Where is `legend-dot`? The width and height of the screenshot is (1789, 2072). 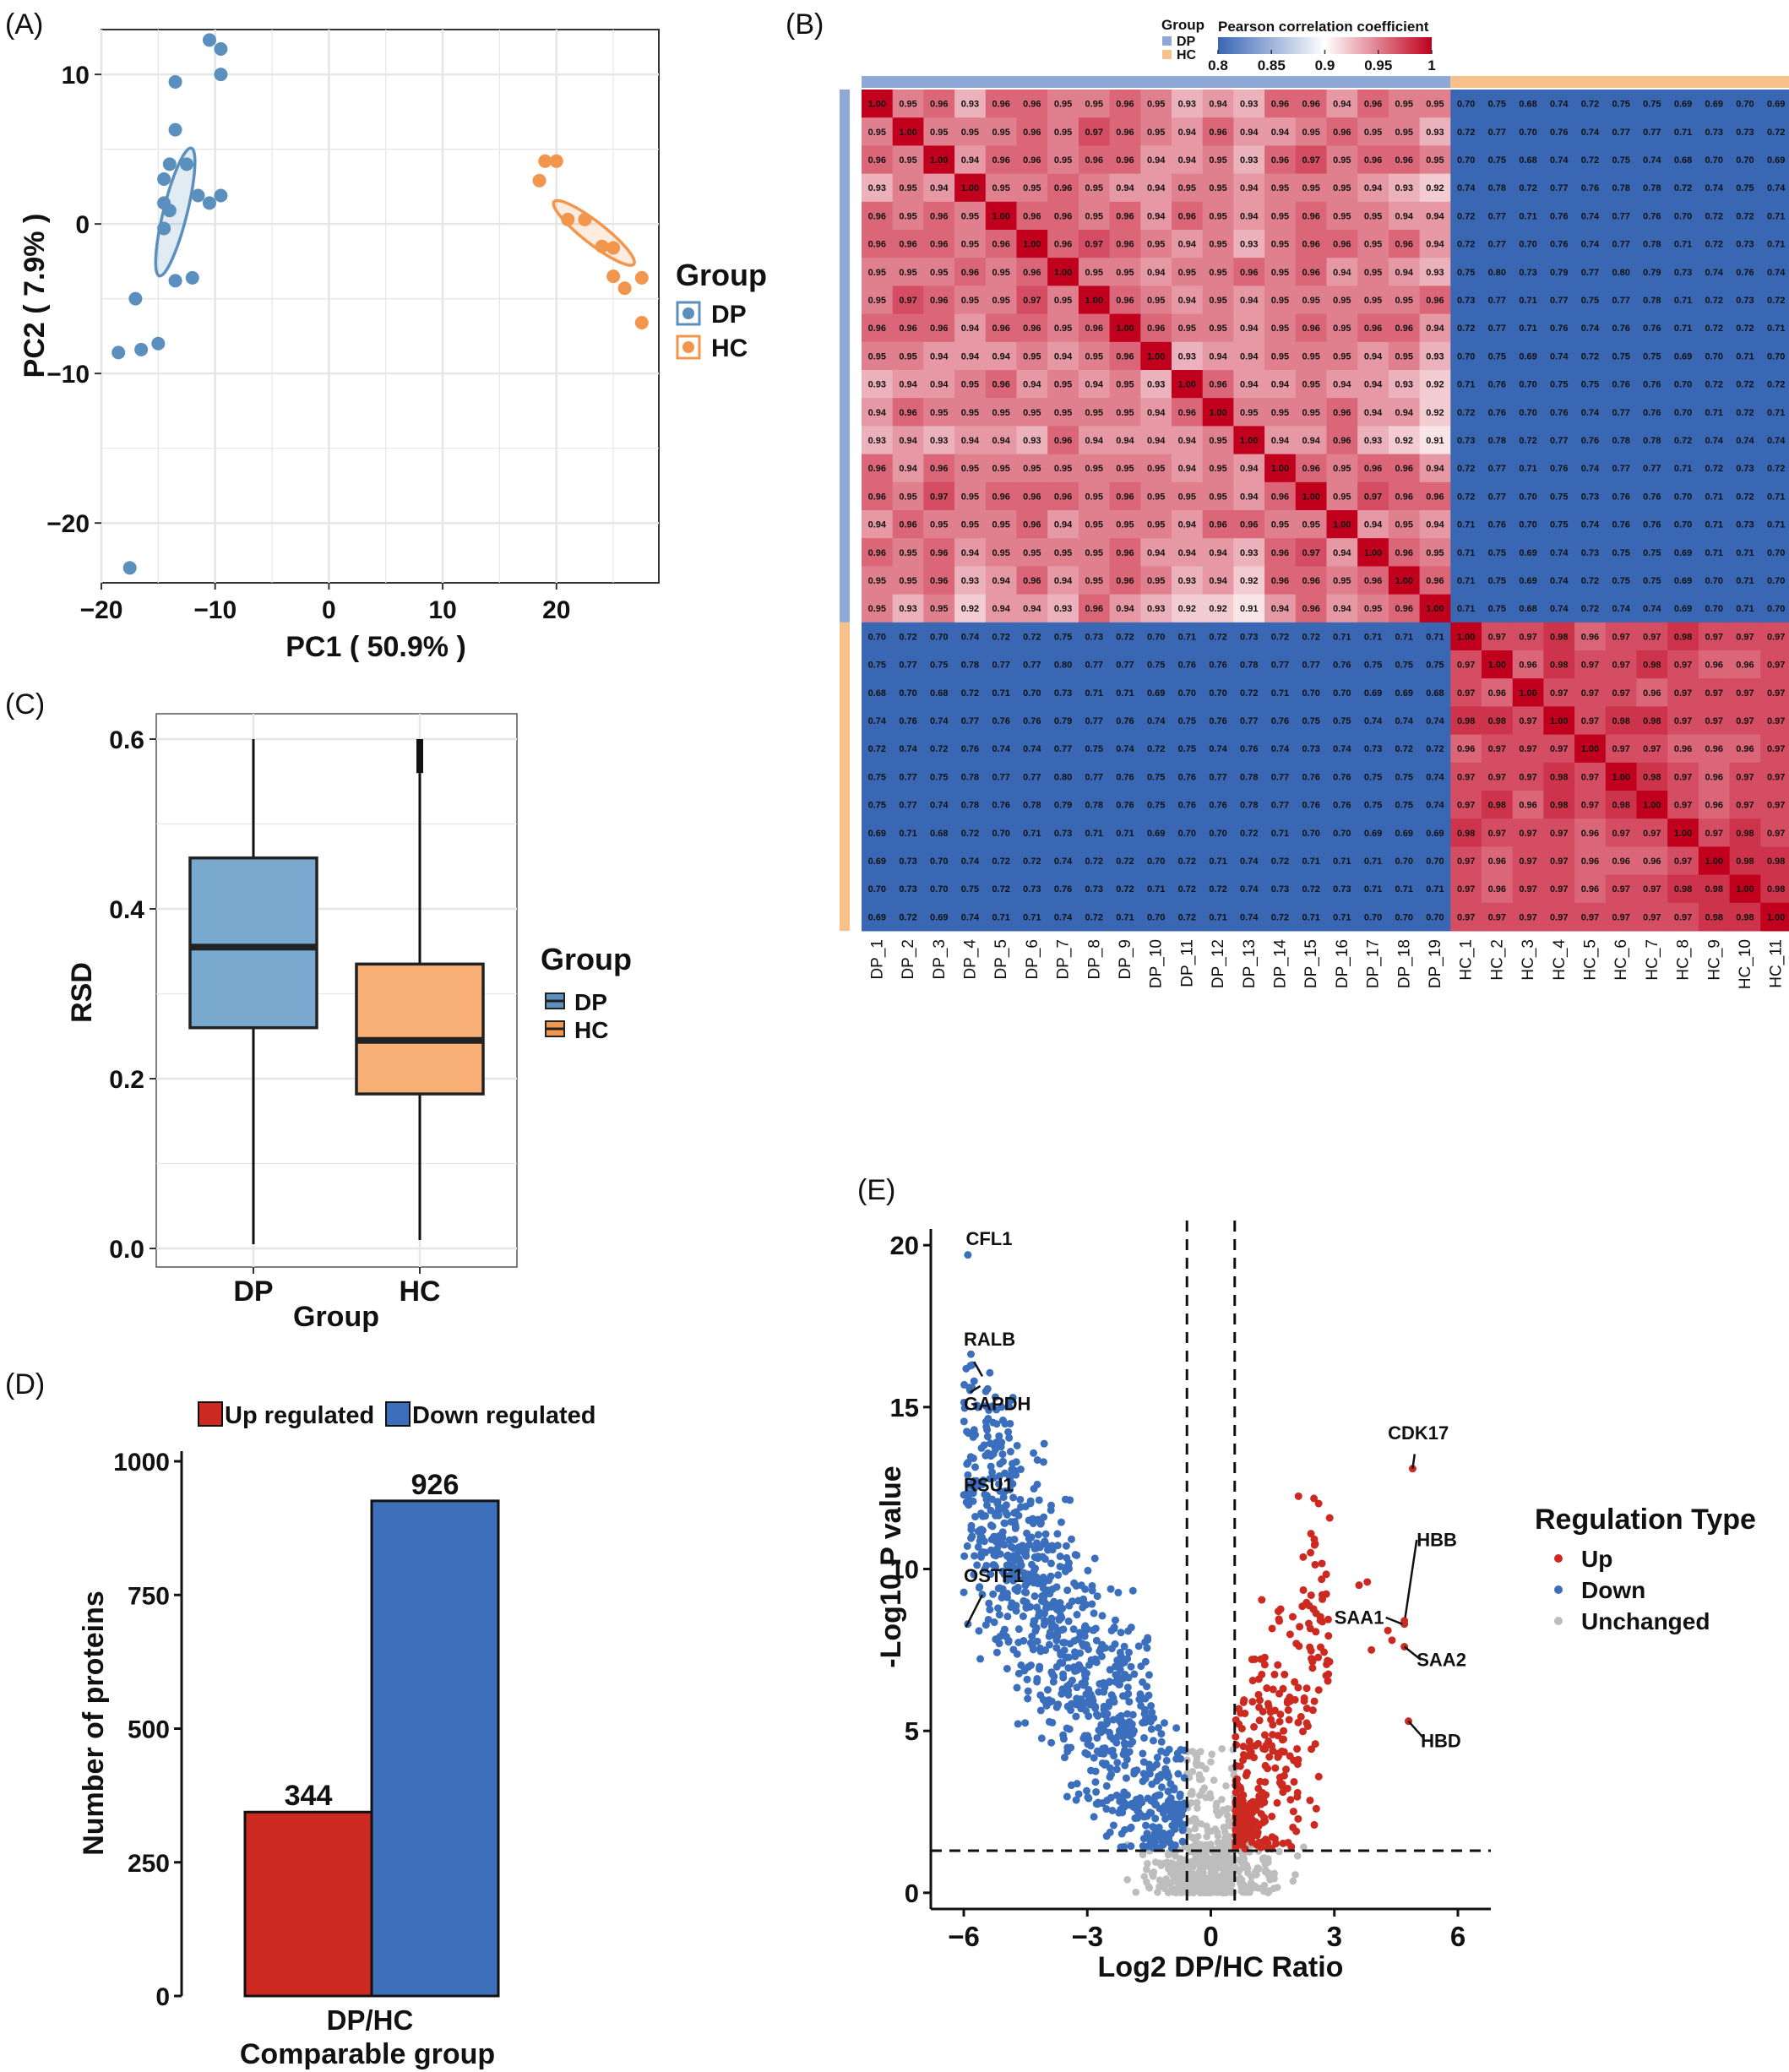
legend-dot is located at coordinates (1558, 1558).